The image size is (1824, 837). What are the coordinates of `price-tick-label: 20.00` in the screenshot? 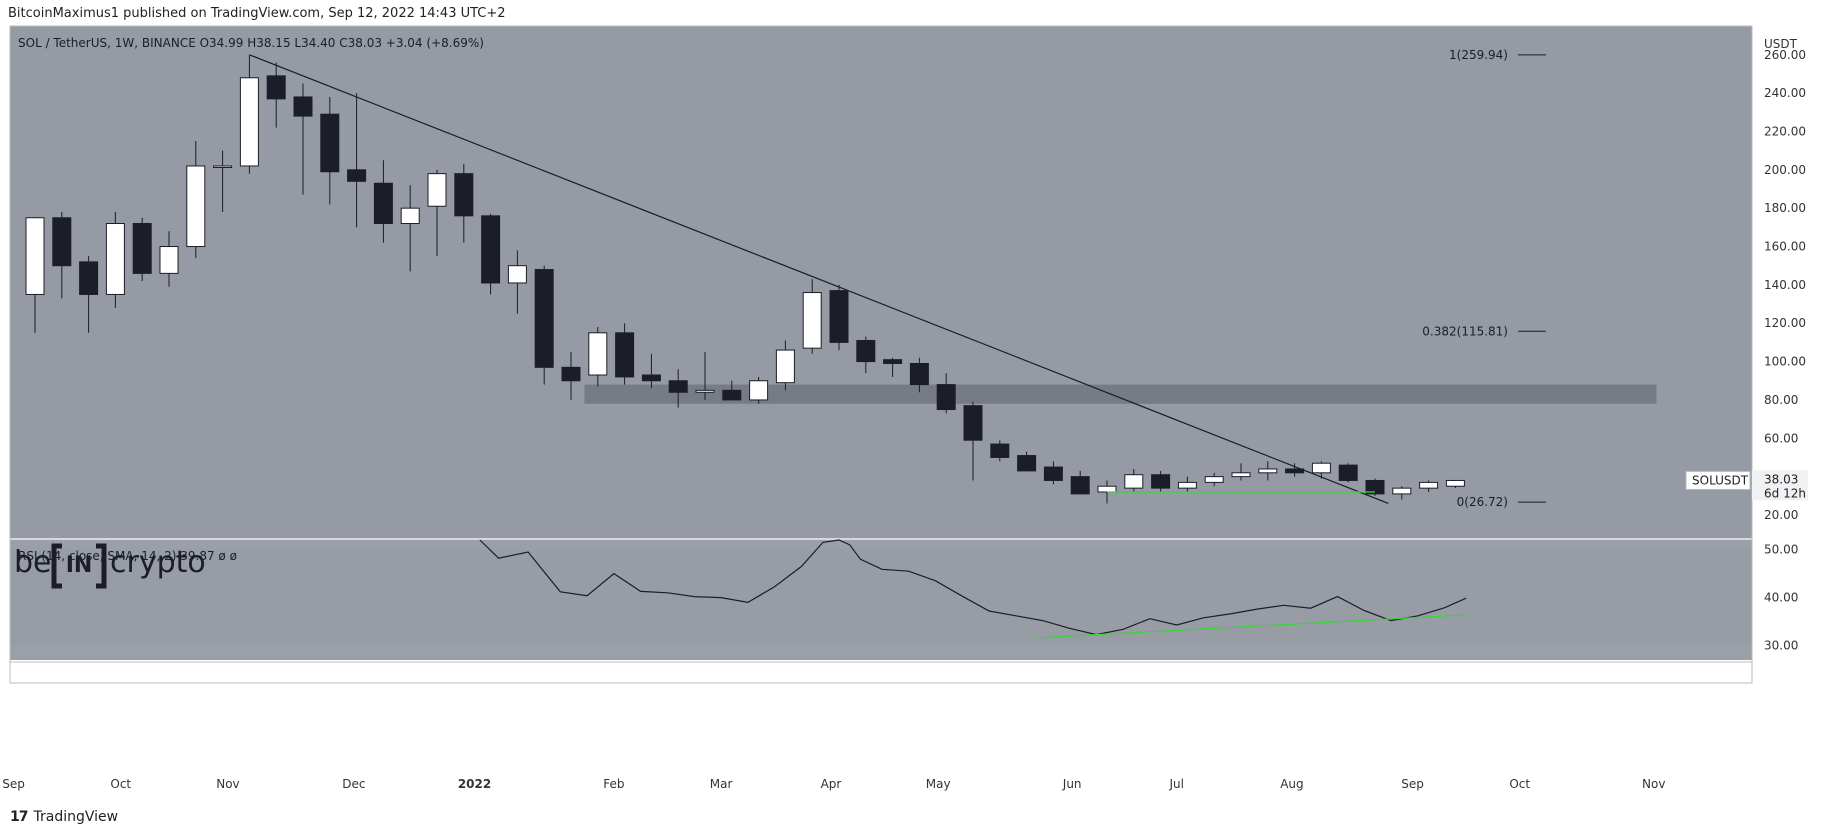 It's located at (1781, 515).